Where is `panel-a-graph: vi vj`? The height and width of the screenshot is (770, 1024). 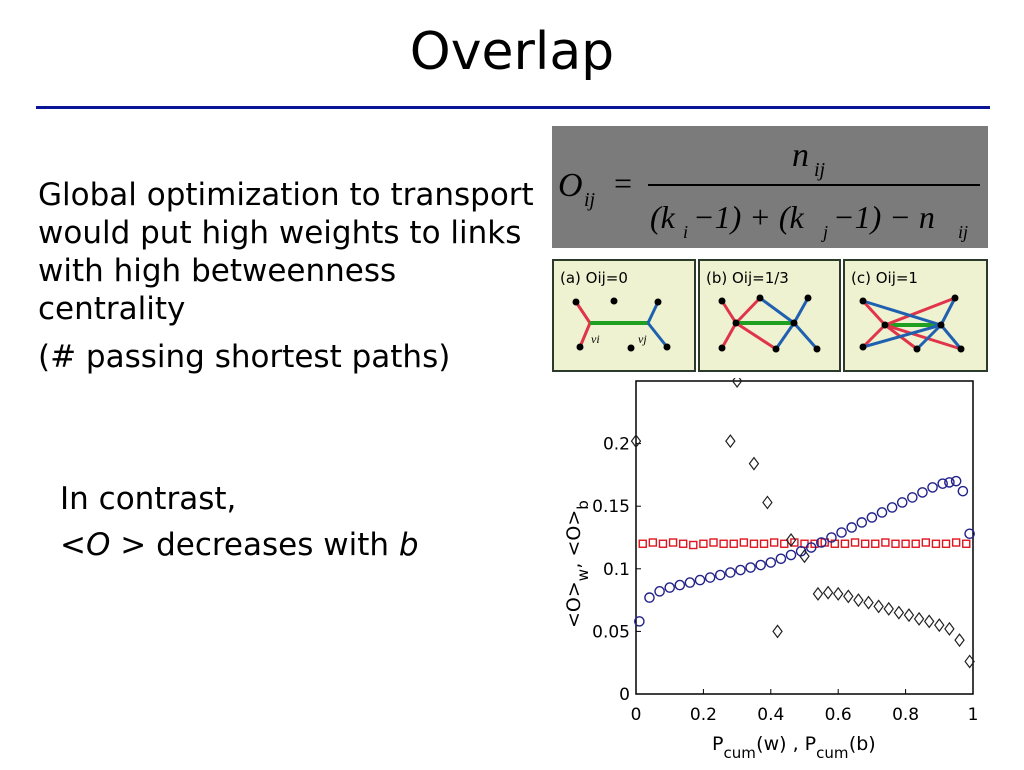
panel-a-graph: vi vj is located at coordinates (621, 324).